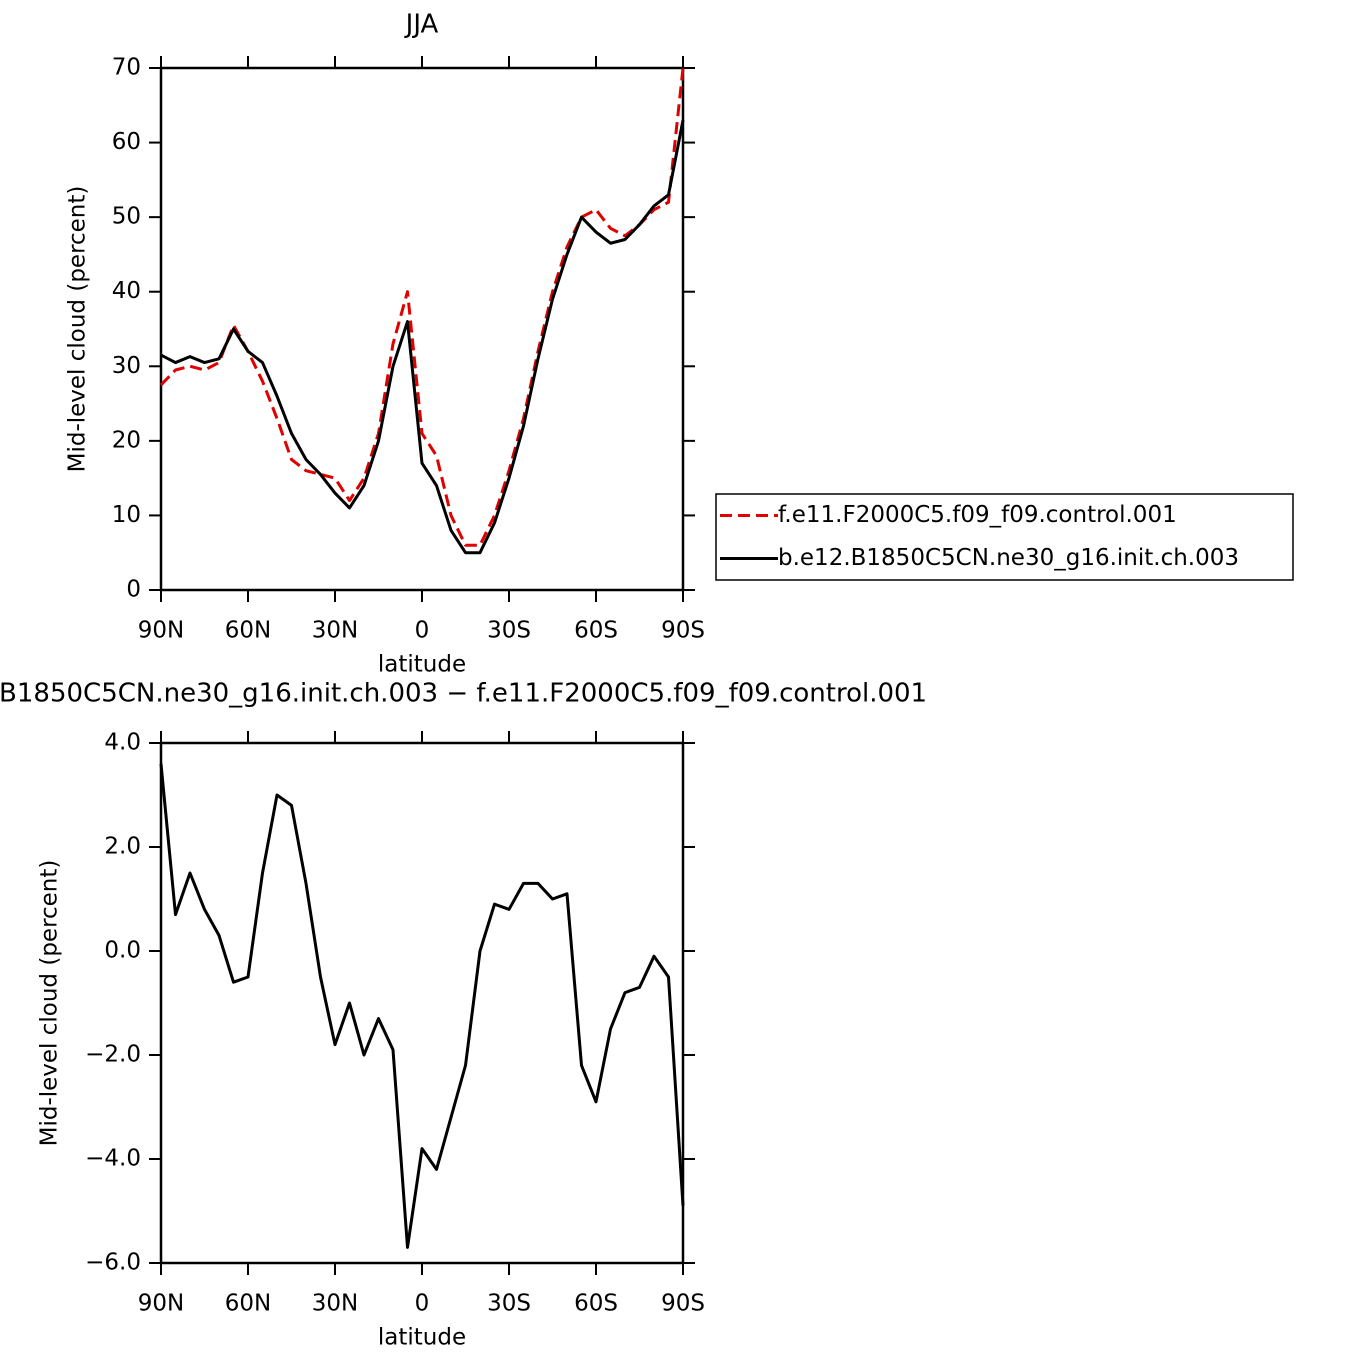 This screenshot has width=1358, height=1358. What do you see at coordinates (122, 847) in the screenshot?
I see `y-tick-label: 2.0` at bounding box center [122, 847].